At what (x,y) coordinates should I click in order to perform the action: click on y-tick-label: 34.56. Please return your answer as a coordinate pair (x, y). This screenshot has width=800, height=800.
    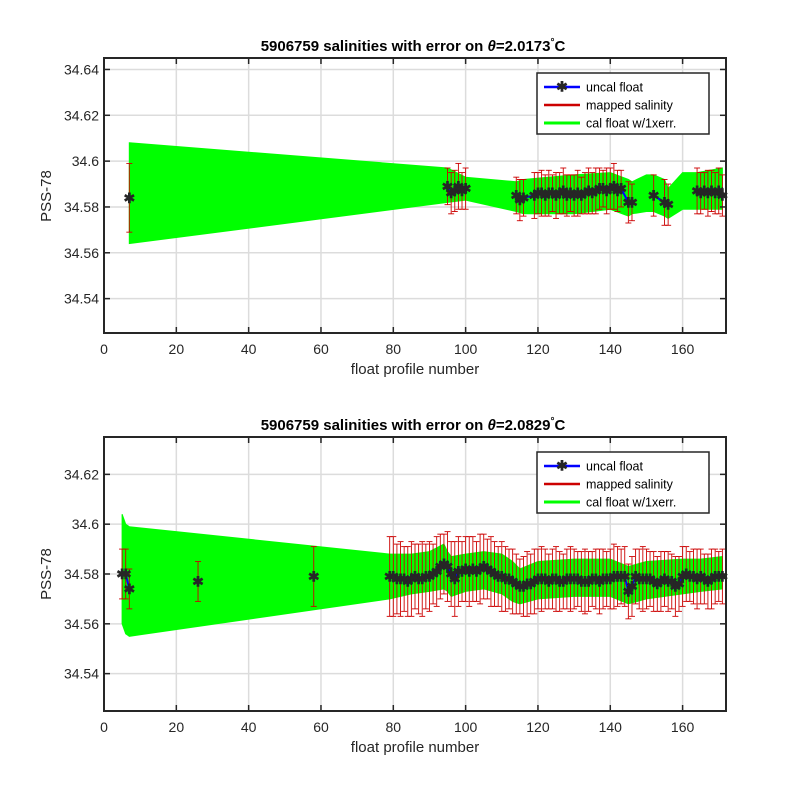
    Looking at the image, I should click on (81, 253).